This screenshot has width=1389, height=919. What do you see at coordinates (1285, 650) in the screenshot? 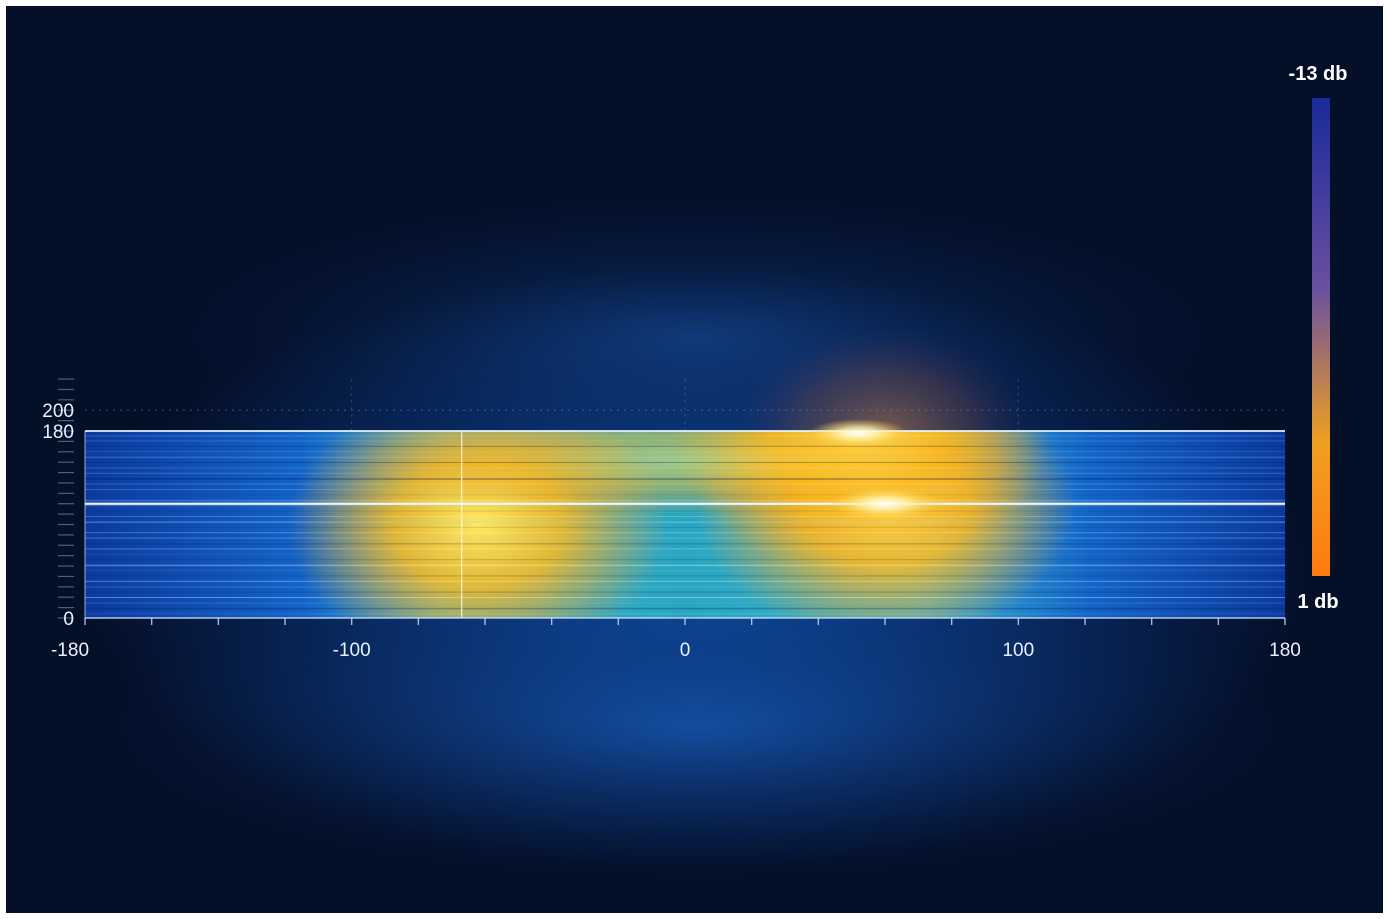
I see `x-tick-label: 180` at bounding box center [1285, 650].